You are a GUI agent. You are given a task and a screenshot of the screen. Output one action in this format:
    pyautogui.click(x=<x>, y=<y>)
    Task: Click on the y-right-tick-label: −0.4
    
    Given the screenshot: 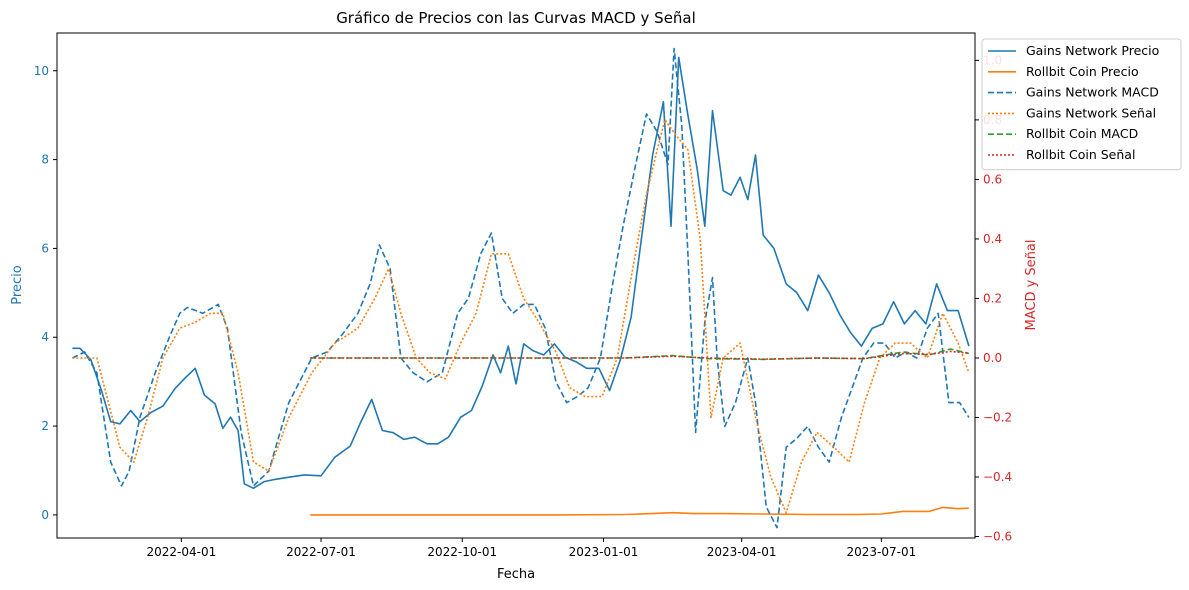 What is the action you would take?
    pyautogui.click(x=997, y=477)
    